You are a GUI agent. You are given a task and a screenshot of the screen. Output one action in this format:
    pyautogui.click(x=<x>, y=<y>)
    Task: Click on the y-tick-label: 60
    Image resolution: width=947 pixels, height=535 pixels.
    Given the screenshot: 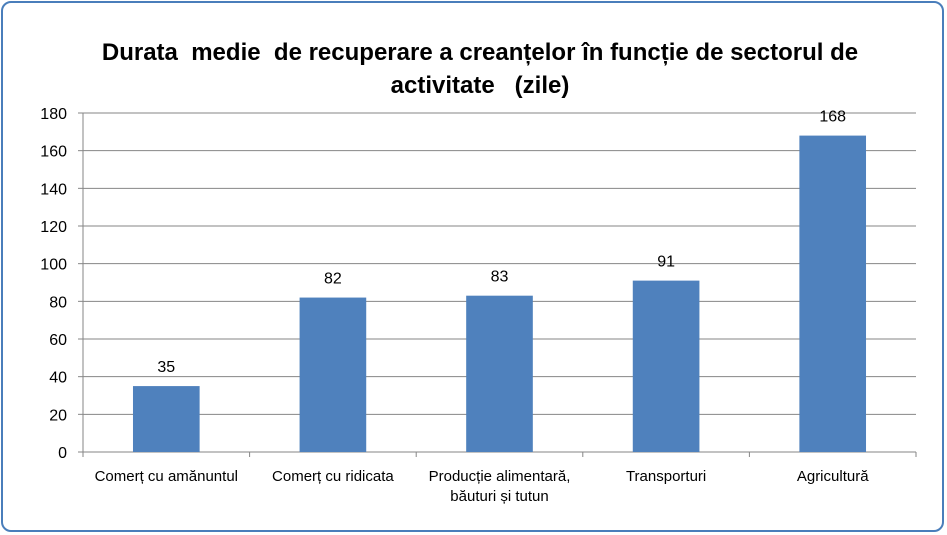 What is the action you would take?
    pyautogui.click(x=58, y=340)
    